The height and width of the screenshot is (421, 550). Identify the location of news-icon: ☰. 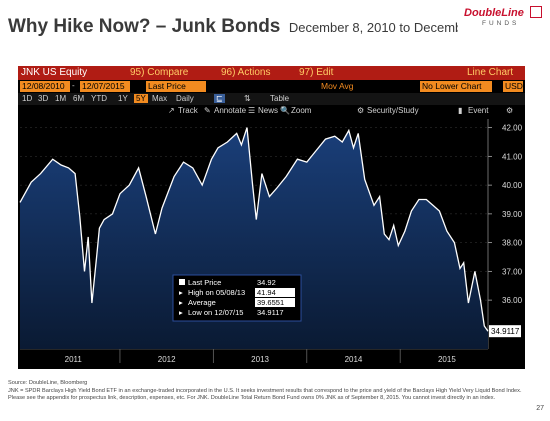
(252, 110).